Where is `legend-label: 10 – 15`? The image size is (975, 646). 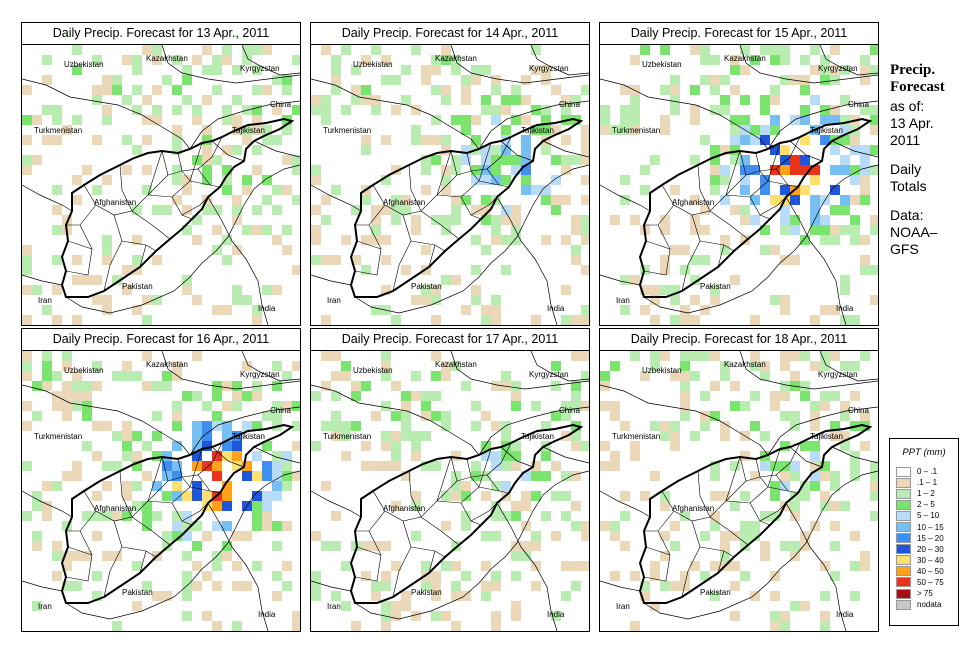
legend-label: 10 – 15 is located at coordinates (930, 527).